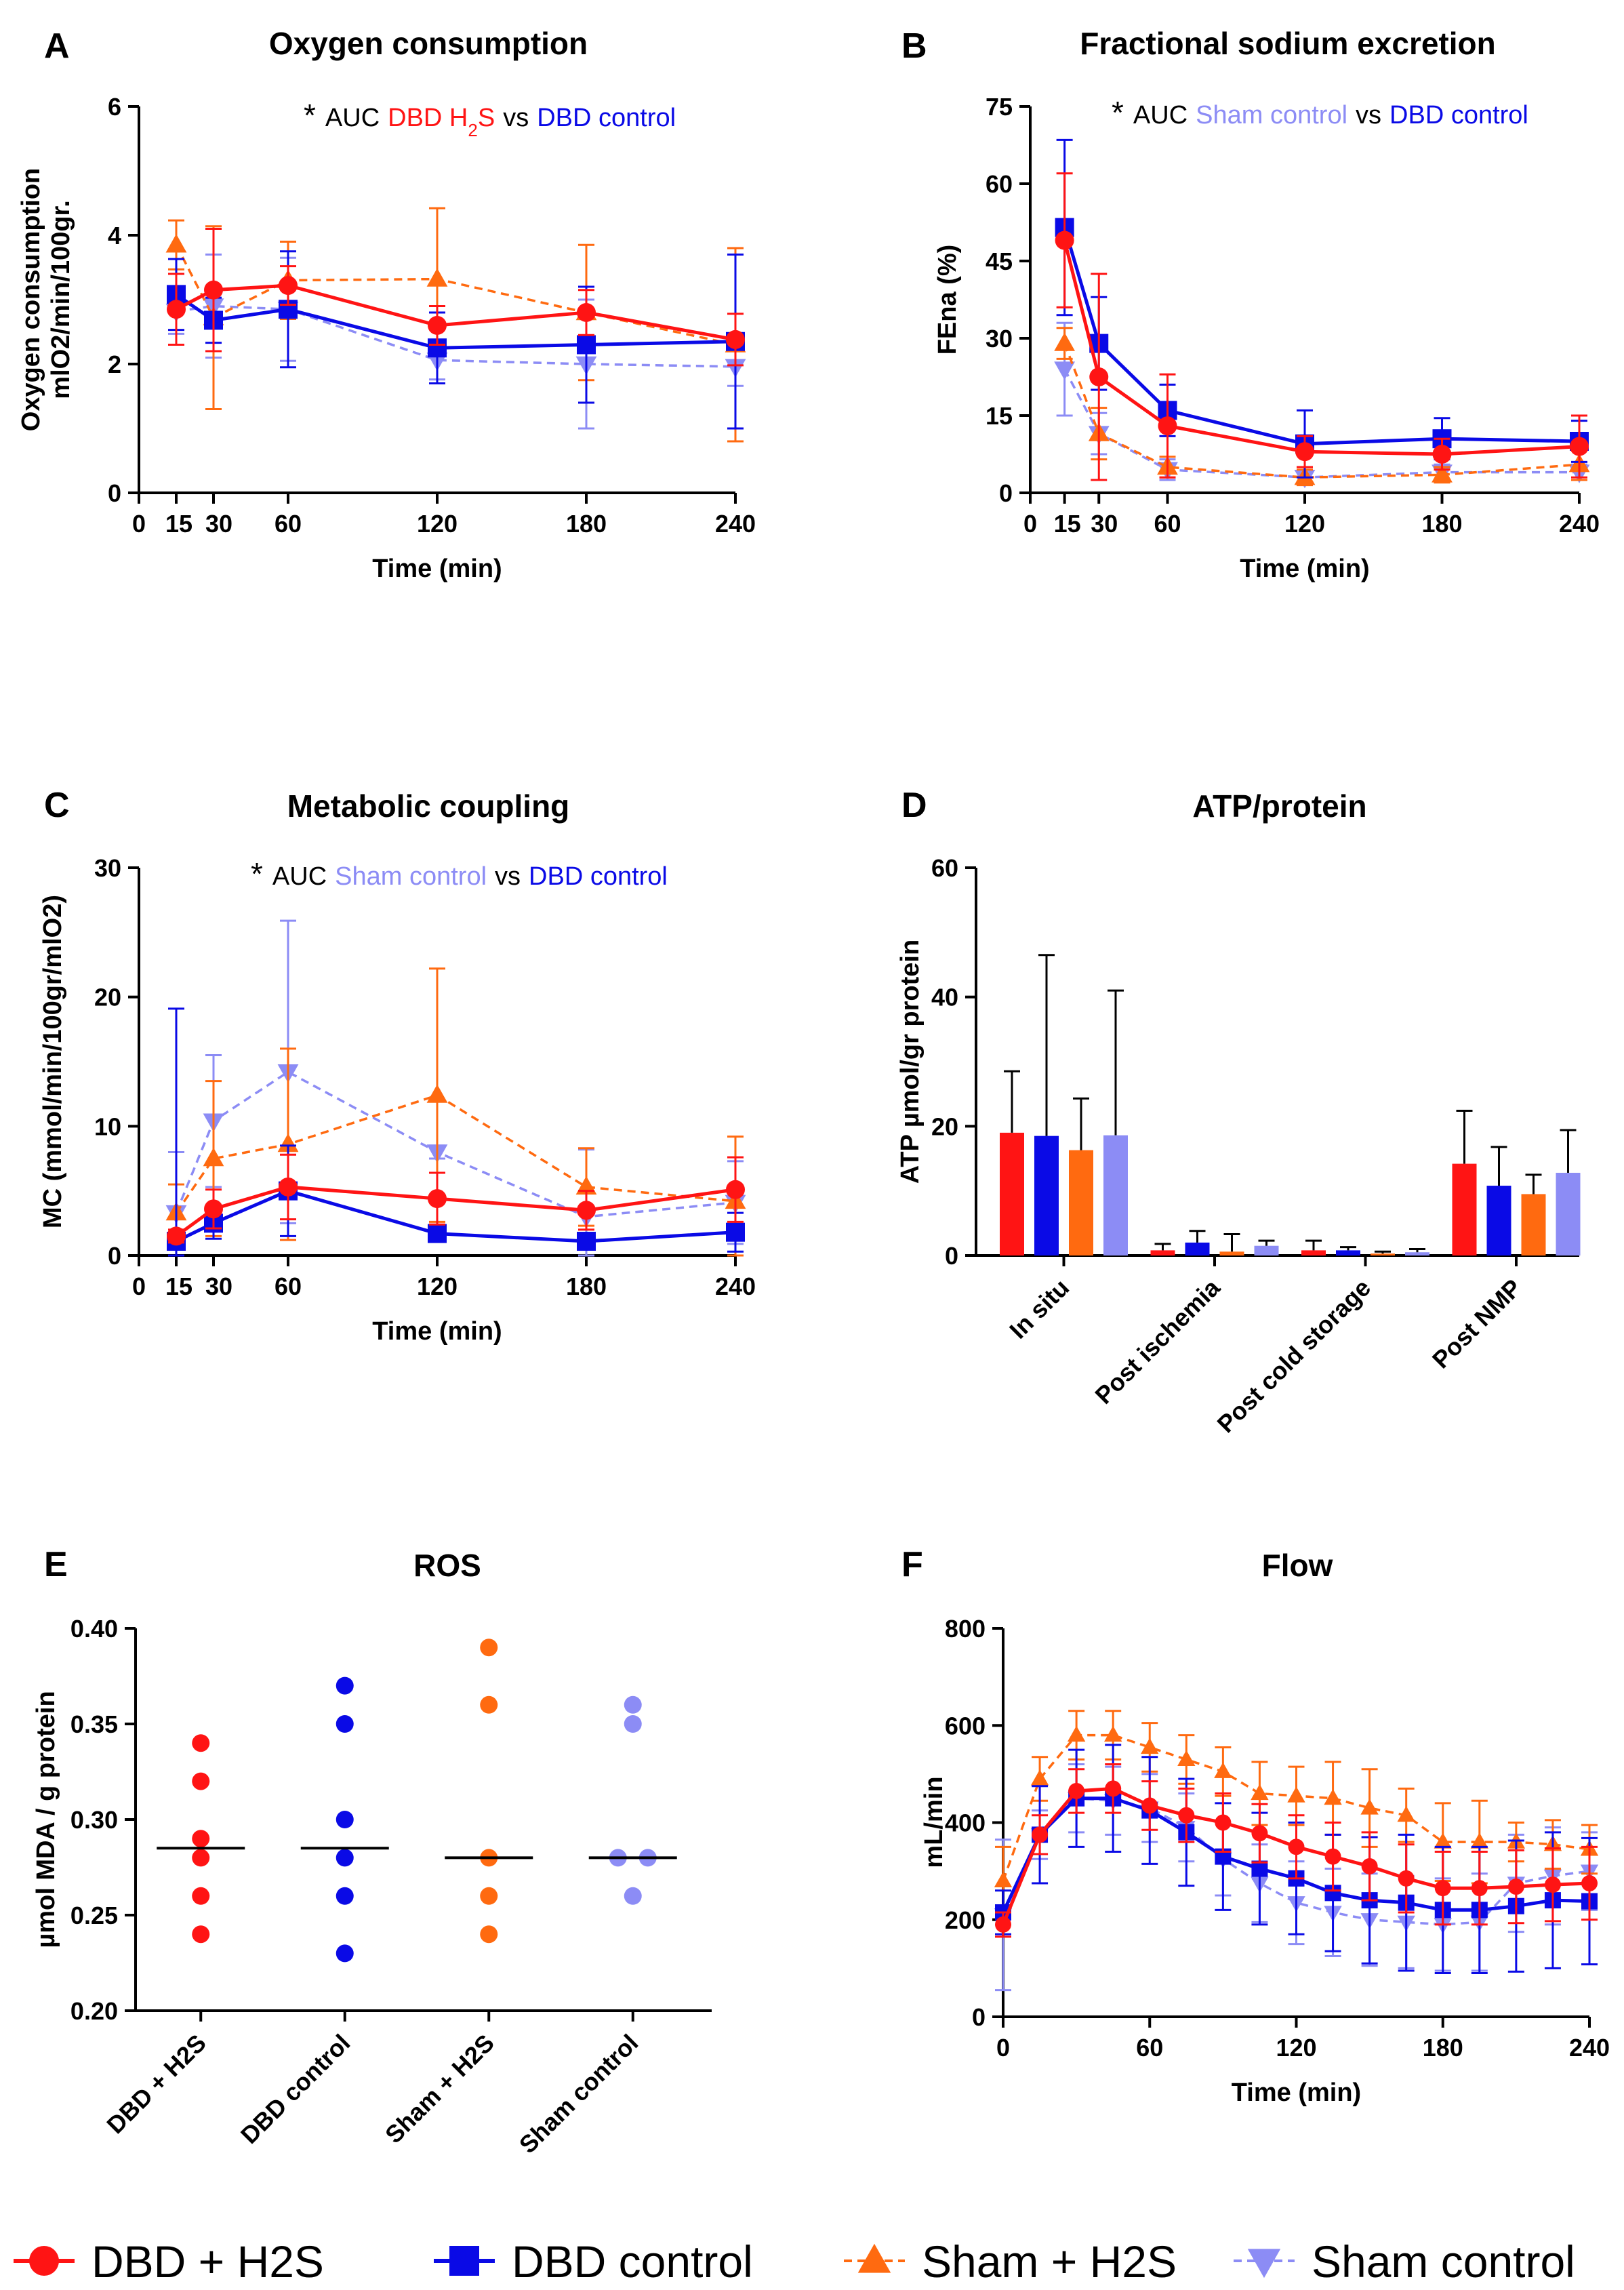 This screenshot has height=2290, width=1624. Describe the element at coordinates (107, 1126) in the screenshot. I see `y-tick-label: 10` at that location.